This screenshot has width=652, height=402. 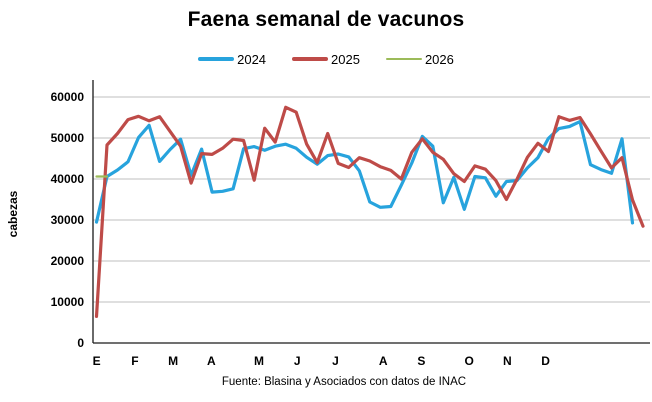 I want to click on y-tick-label: 50000, so click(x=67, y=138).